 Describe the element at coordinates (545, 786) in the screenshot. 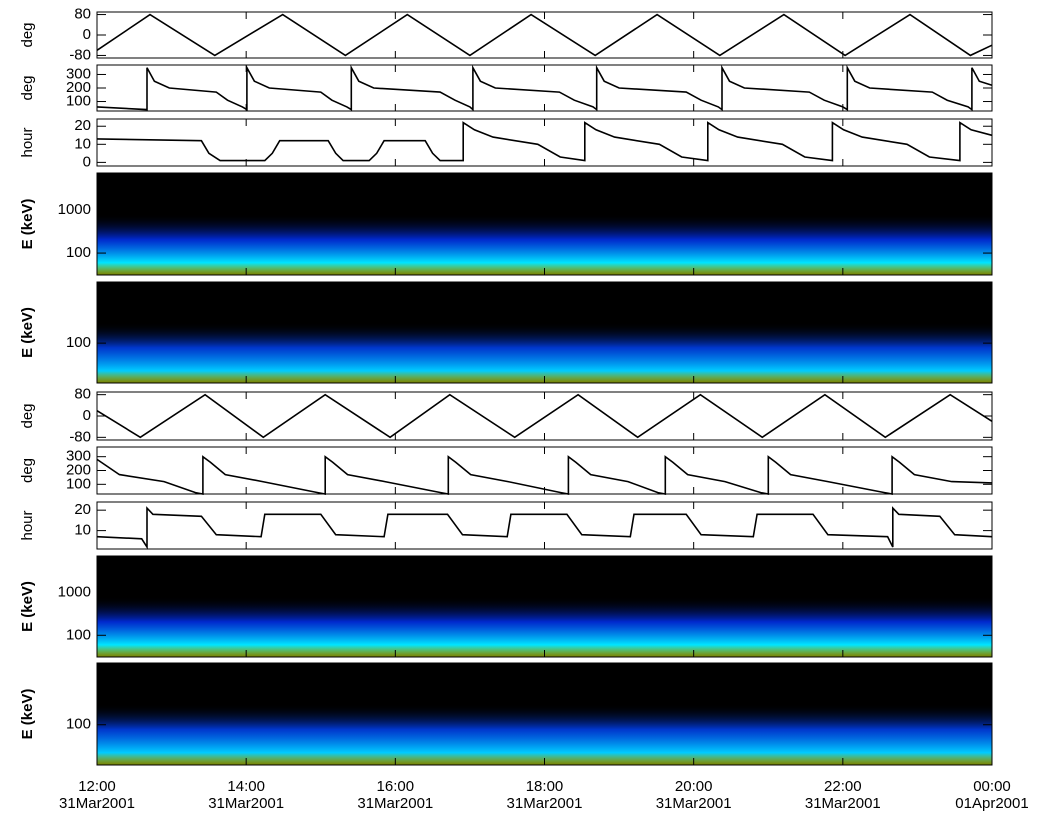

I see `x-tick-label: 18:00` at that location.